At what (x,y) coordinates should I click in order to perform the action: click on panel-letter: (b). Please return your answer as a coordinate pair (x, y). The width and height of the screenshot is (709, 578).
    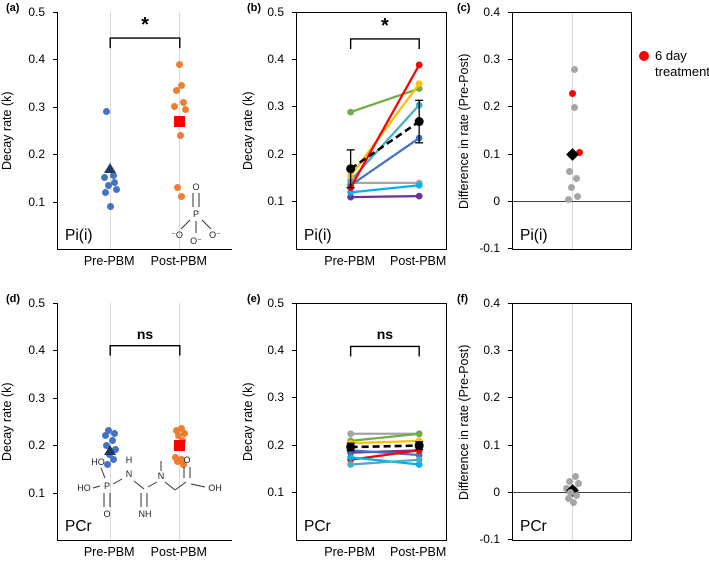
    Looking at the image, I should click on (254, 8).